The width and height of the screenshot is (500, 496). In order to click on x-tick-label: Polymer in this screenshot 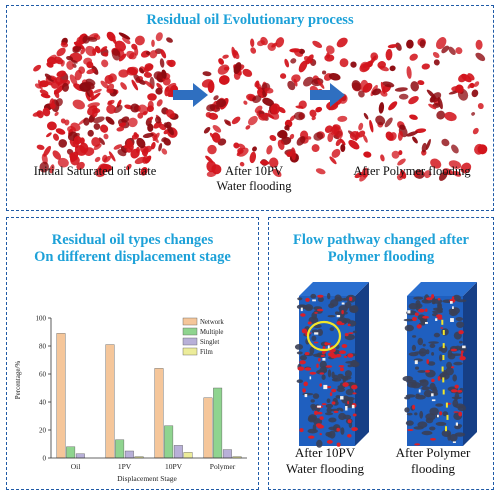, I will do `click(223, 466)`.